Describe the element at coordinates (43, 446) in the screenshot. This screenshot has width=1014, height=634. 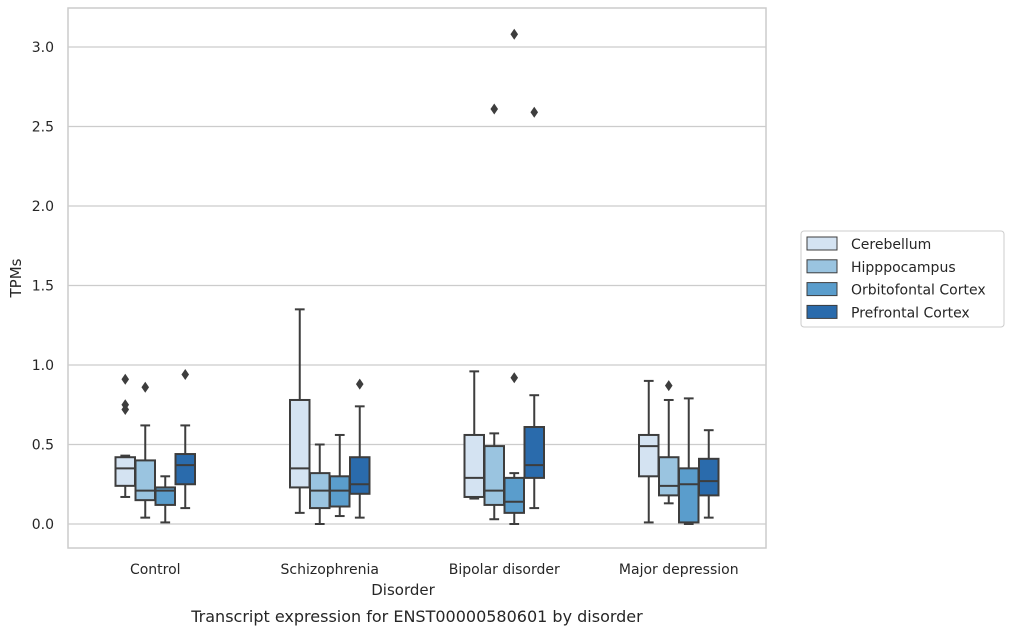
I see `y-tick-label: 0.5` at that location.